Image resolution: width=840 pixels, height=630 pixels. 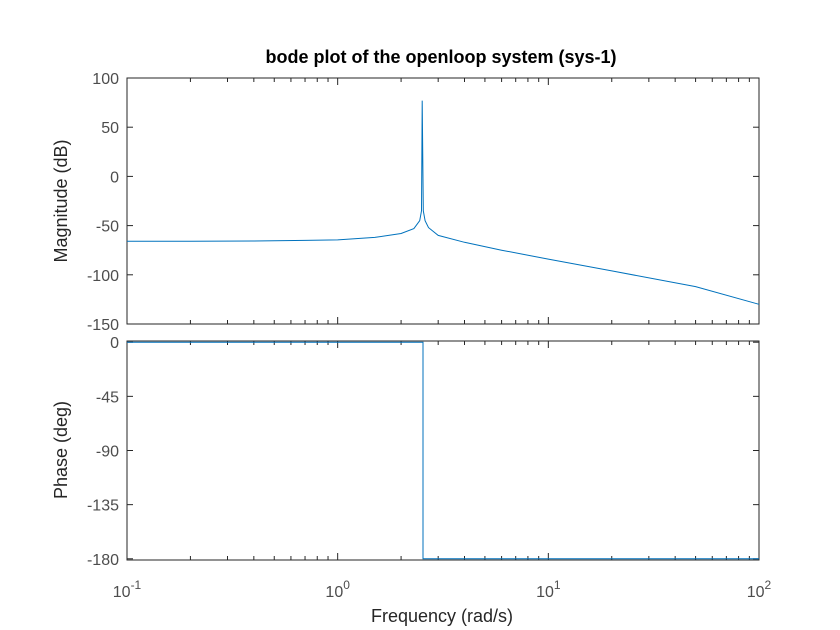 I want to click on x-tick-exponent: -1, so click(x=136, y=585).